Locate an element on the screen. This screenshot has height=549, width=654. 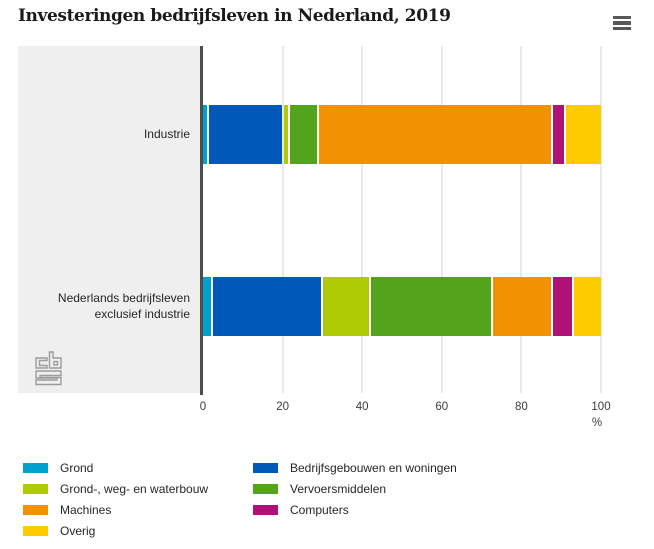
legend-item-grond-weg-en-waterbouw: Grond-, weg- en waterbouw is located at coordinates (138, 488).